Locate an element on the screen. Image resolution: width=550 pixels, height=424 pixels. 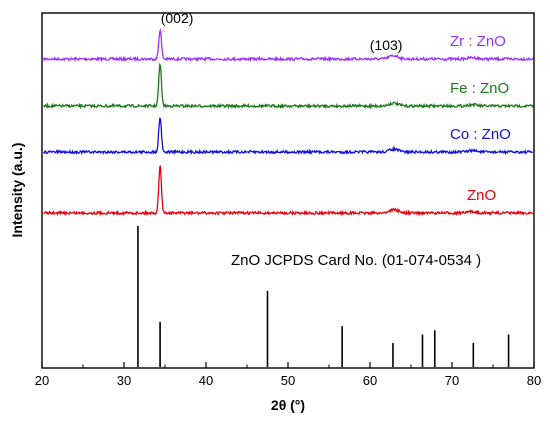
y-axis-label: Intensity (a.u.) is located at coordinates (17, 190).